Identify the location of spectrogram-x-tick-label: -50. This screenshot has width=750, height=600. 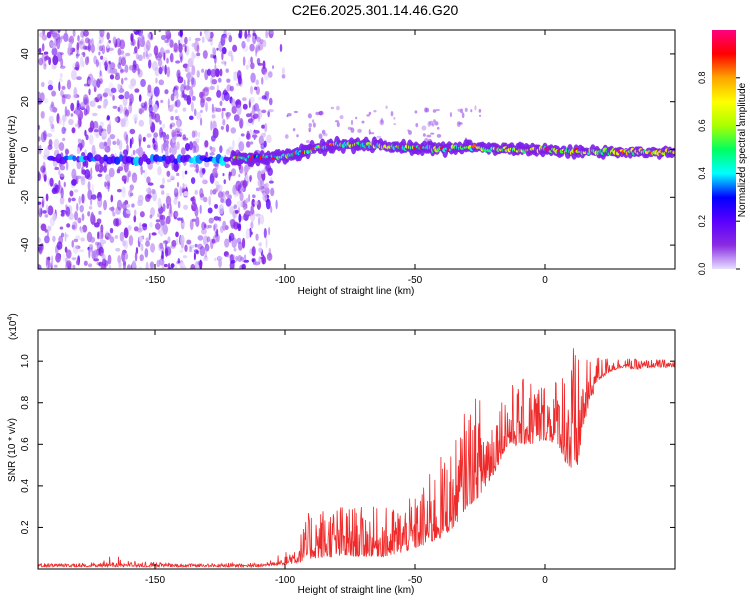
(415, 280).